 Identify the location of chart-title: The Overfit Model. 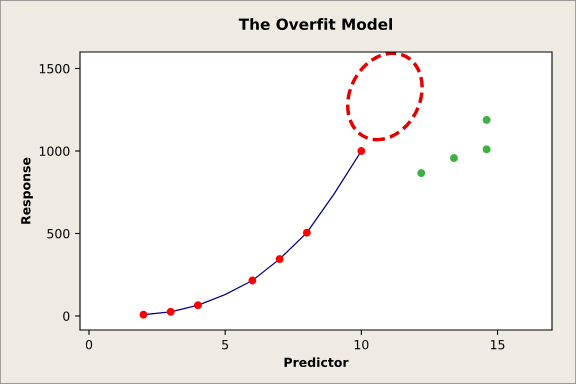
(315, 24).